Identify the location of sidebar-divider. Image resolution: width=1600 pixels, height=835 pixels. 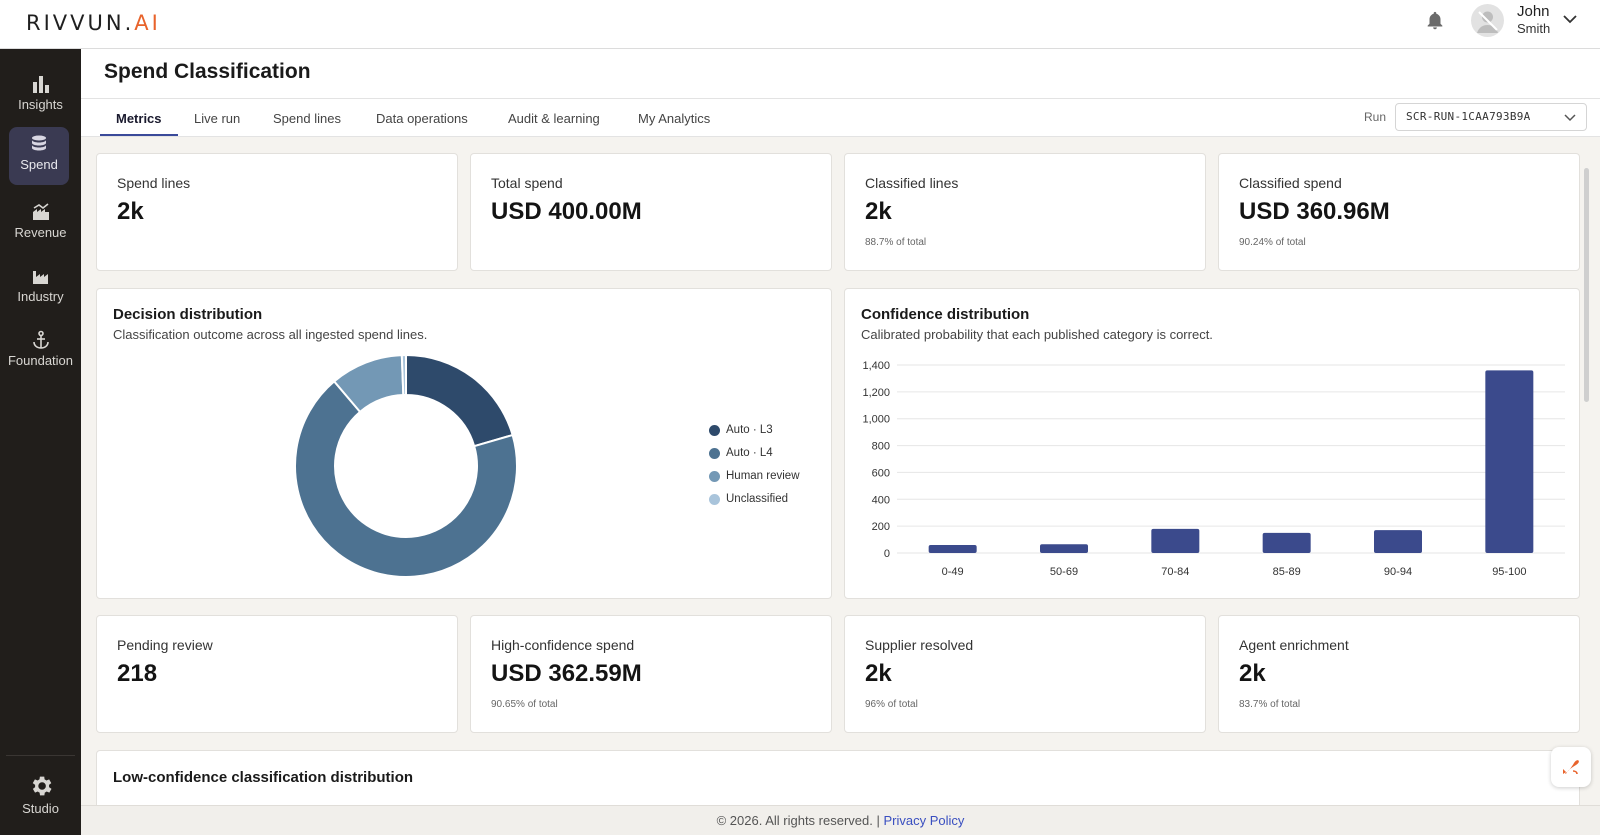
(40, 755).